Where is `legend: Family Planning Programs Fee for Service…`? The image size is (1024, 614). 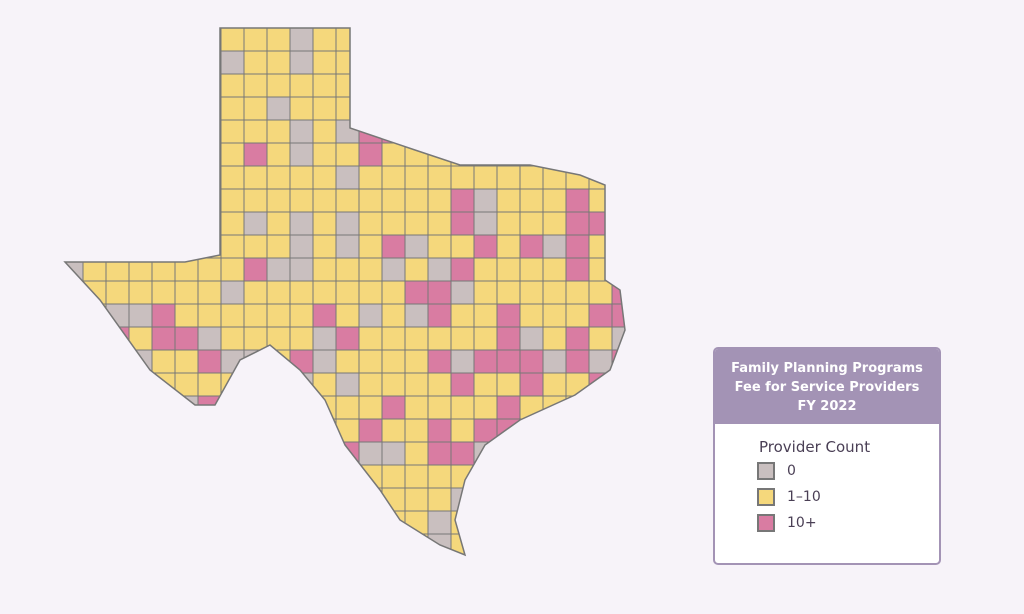 legend: Family Planning Programs Fee for Service… is located at coordinates (827, 456).